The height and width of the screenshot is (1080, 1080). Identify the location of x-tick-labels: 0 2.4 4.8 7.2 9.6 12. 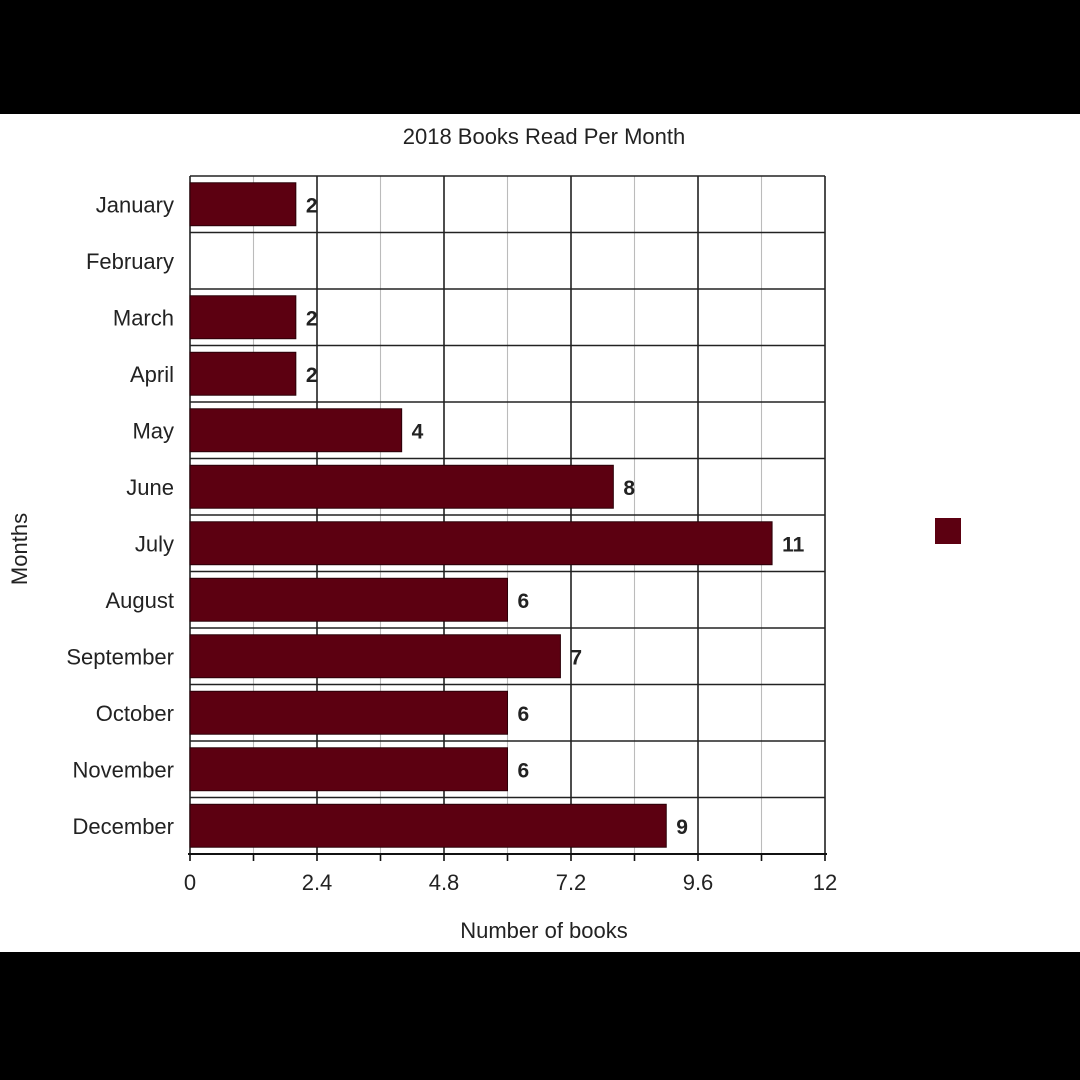
(510, 882).